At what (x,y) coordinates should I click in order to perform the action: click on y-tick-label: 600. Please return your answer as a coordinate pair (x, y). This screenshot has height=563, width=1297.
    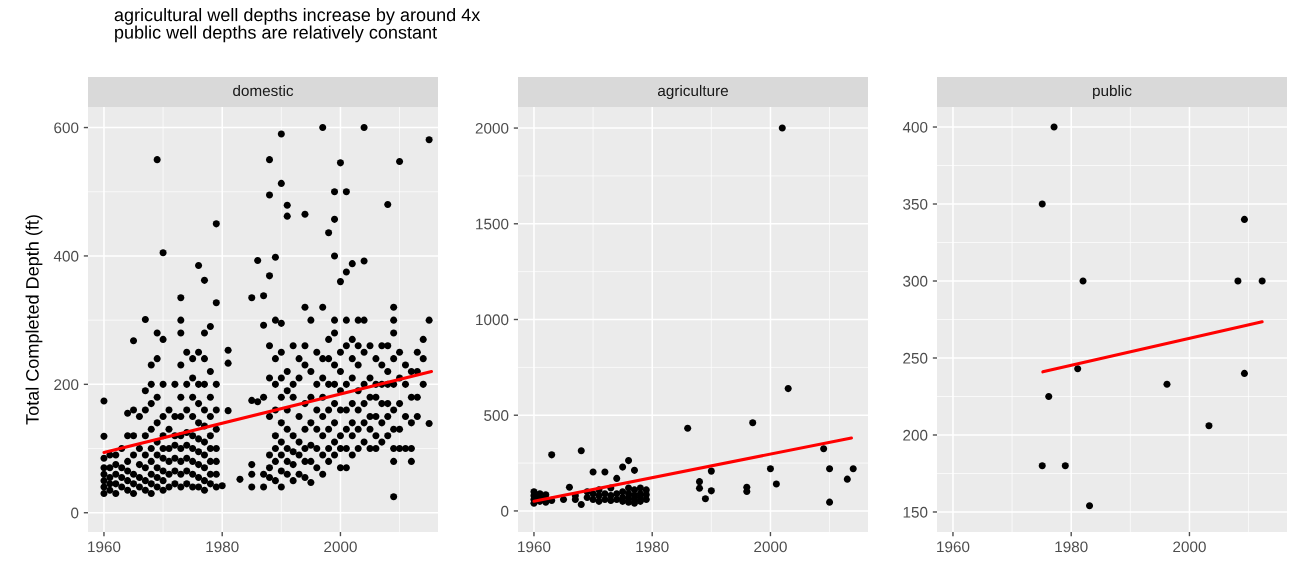
    Looking at the image, I should click on (66, 128).